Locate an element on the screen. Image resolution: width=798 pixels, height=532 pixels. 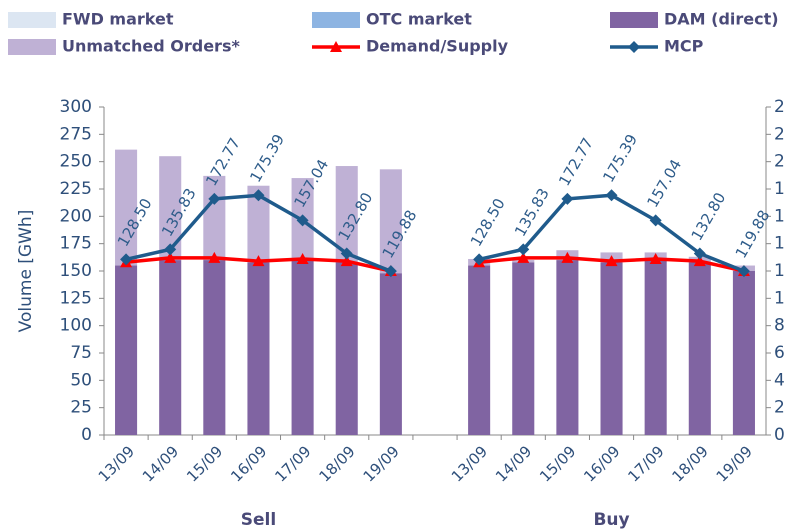
group-label: Sell is located at coordinates (258, 520).